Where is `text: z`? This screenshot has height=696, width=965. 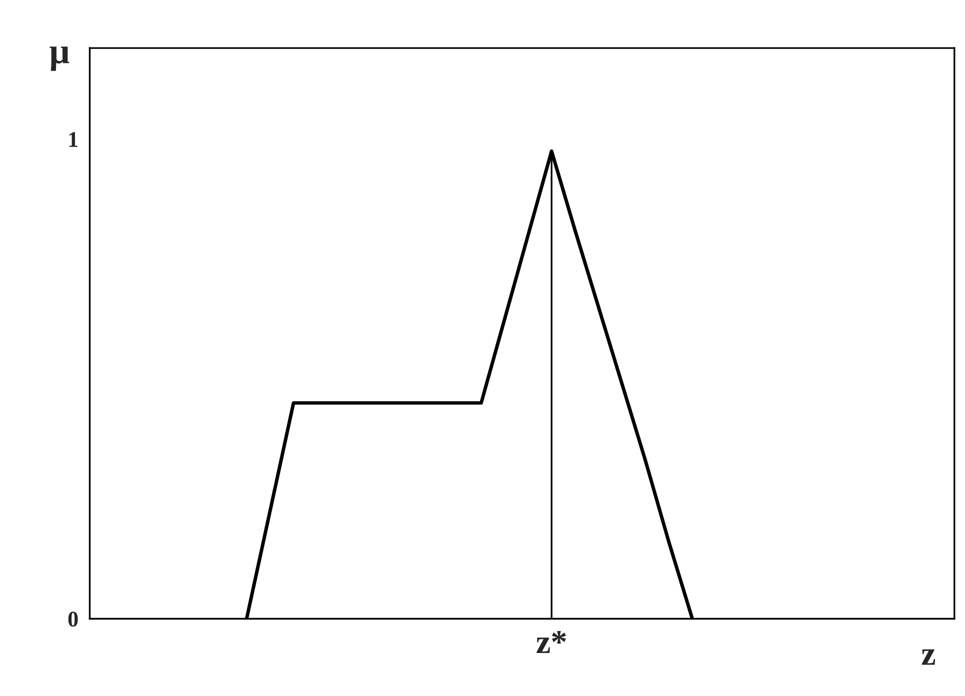 text: z is located at coordinates (929, 657).